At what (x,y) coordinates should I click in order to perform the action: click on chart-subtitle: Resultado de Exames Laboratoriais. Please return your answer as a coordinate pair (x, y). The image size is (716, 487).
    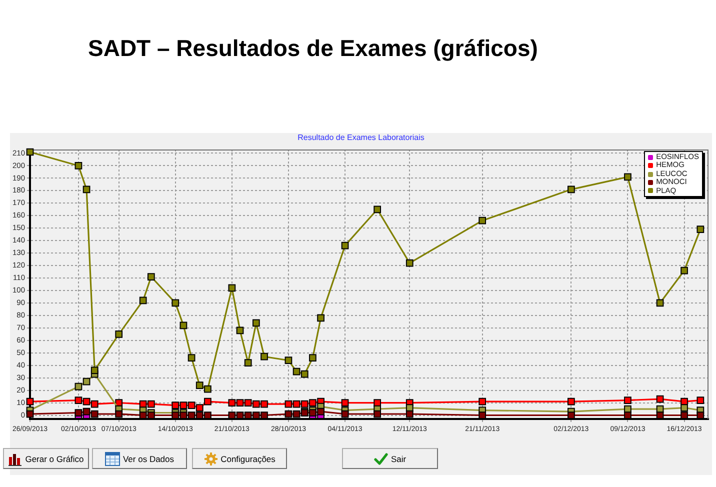
    Looking at the image, I should click on (361, 138).